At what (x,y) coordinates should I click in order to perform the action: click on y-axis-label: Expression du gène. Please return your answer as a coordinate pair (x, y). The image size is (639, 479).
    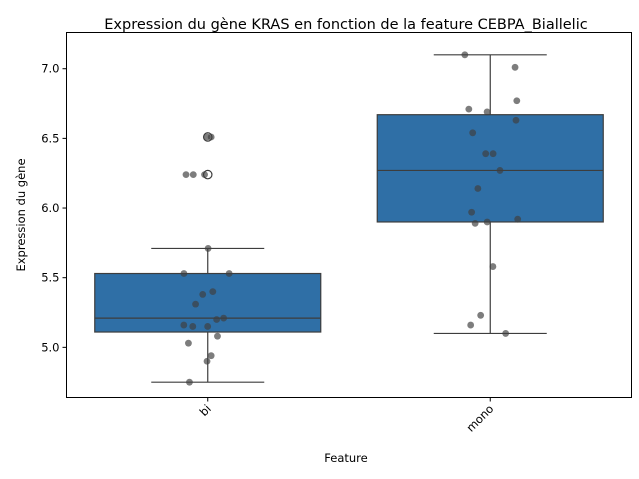
    Looking at the image, I should click on (21, 214).